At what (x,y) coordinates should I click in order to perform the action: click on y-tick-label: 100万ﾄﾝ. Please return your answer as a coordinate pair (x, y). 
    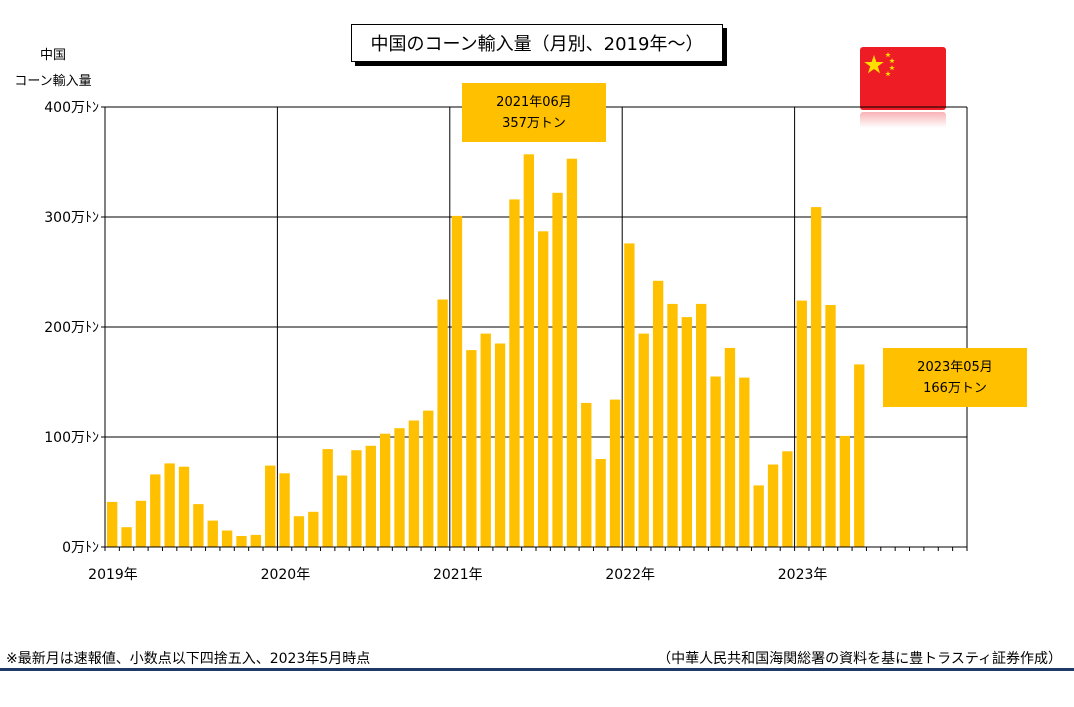
    Looking at the image, I should click on (71, 438).